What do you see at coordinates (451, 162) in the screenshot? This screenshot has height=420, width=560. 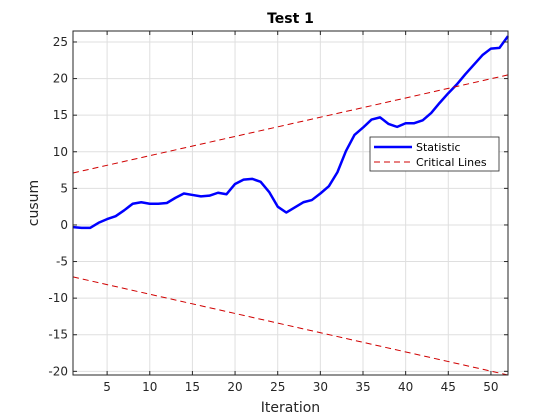 I see `legend-label-critical-lines: Critical Lines` at bounding box center [451, 162].